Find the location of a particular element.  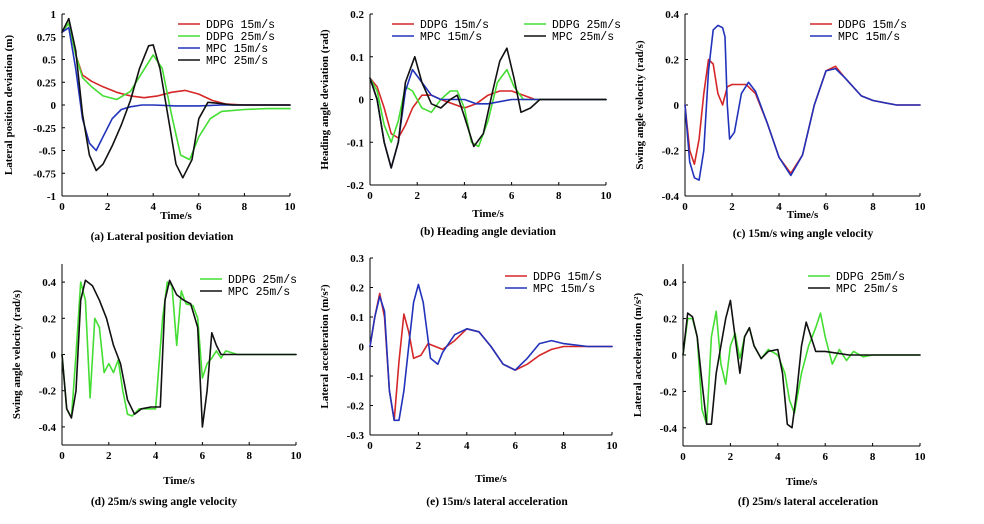

y-axis-label: Heading angle deviation (rad) is located at coordinates (325, 99).